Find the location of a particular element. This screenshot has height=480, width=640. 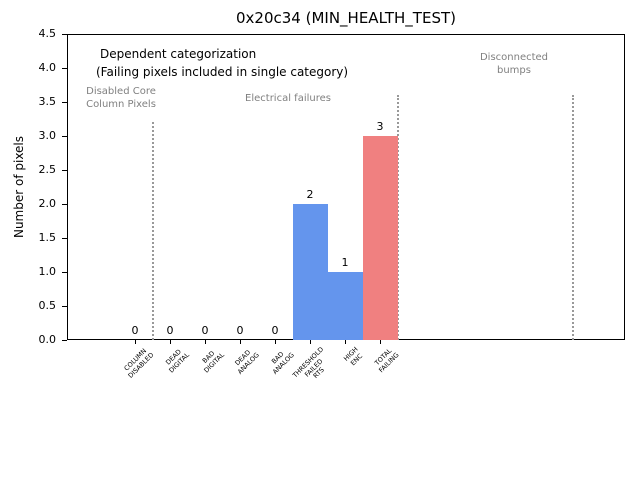

bar-value-label-threshold-failed-rts: 2 is located at coordinates (310, 194).